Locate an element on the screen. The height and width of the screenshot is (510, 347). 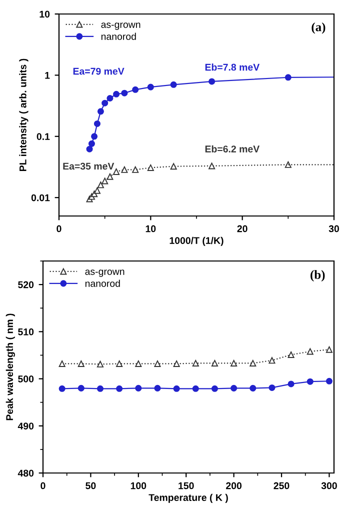
x-axis-title: 1000/T (1/K) is located at coordinates (197, 241).